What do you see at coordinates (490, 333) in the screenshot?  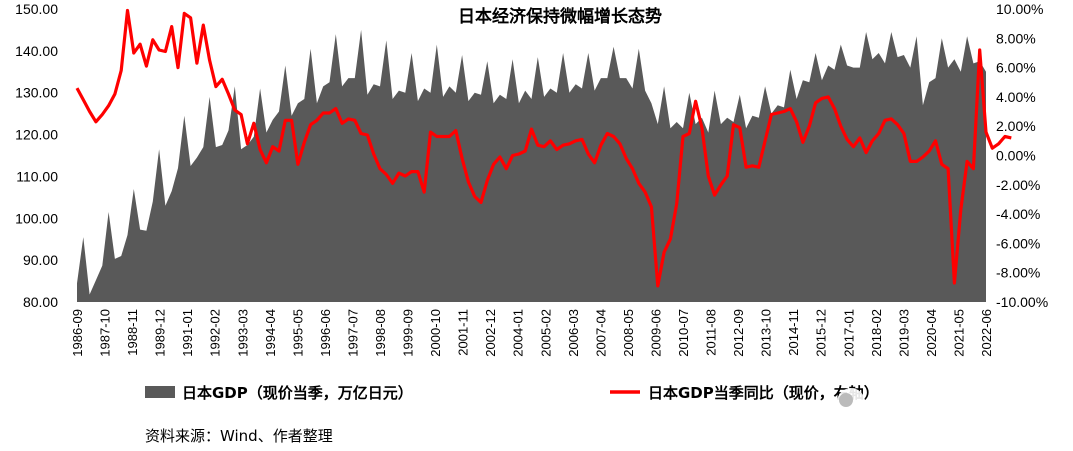 I see `x-tick-label: 2002-12` at bounding box center [490, 333].